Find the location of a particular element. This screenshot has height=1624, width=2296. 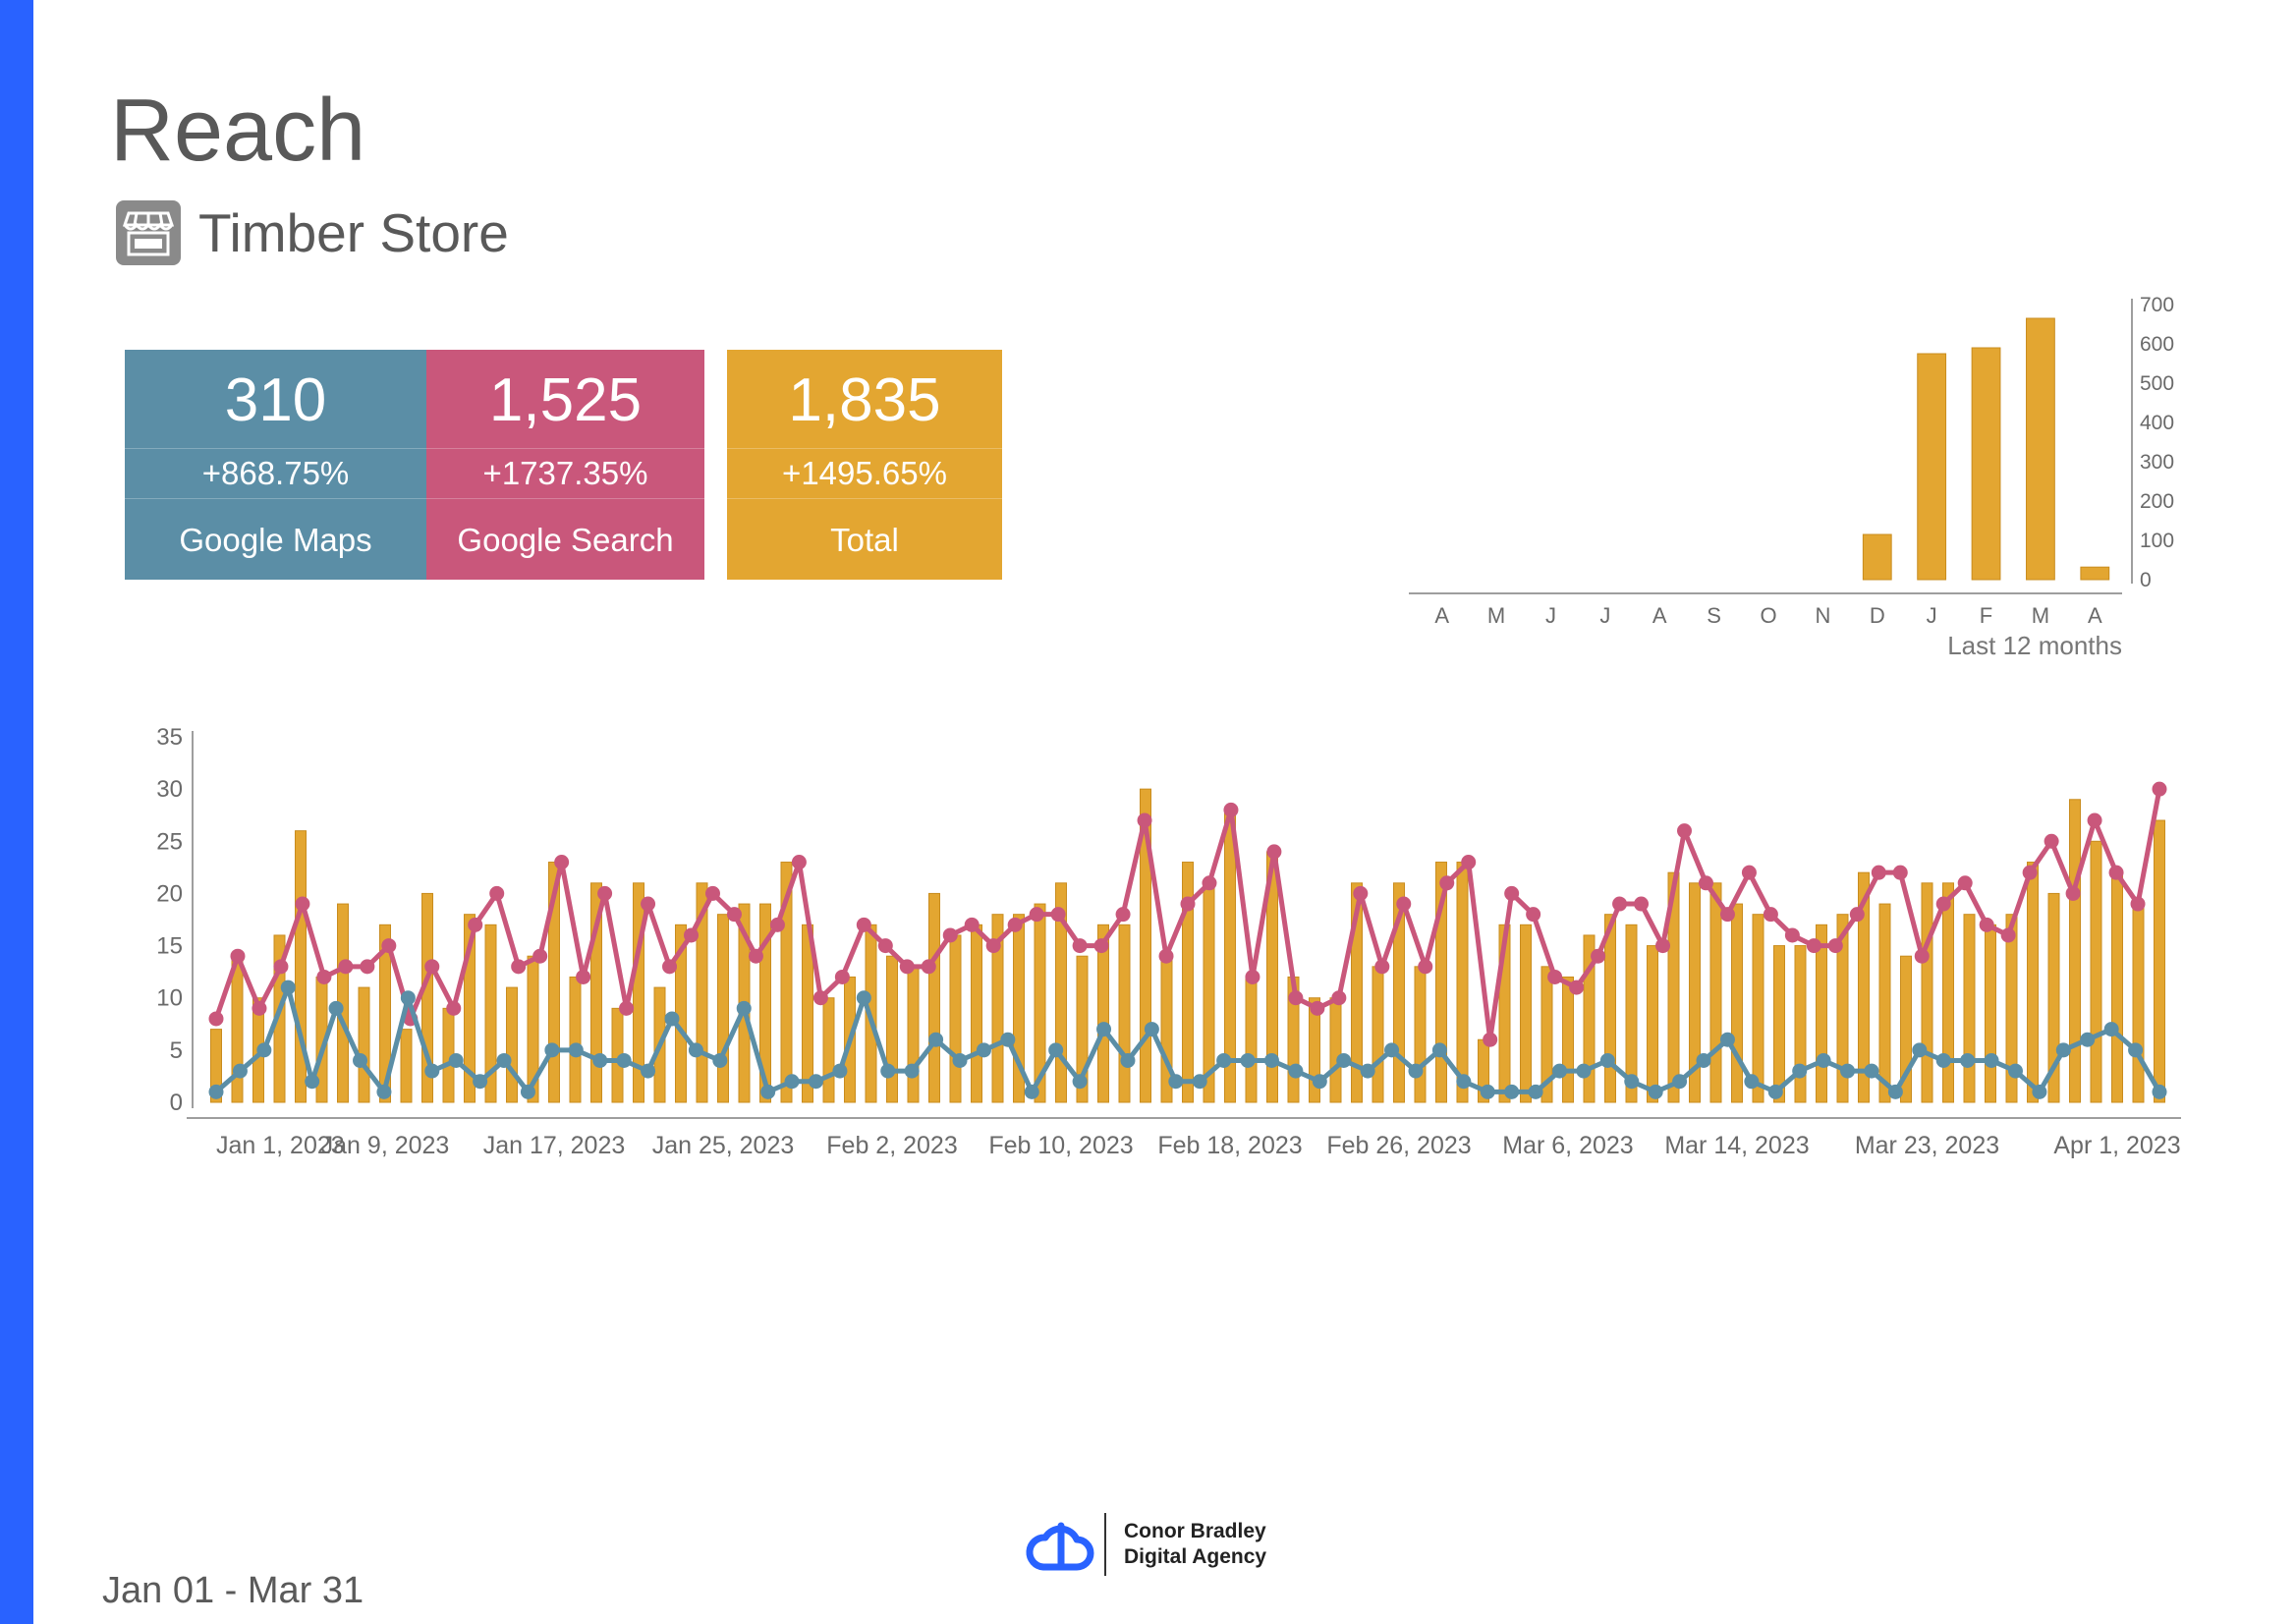

x-tick-label: Feb 26, 2023 is located at coordinates (1398, 1145).